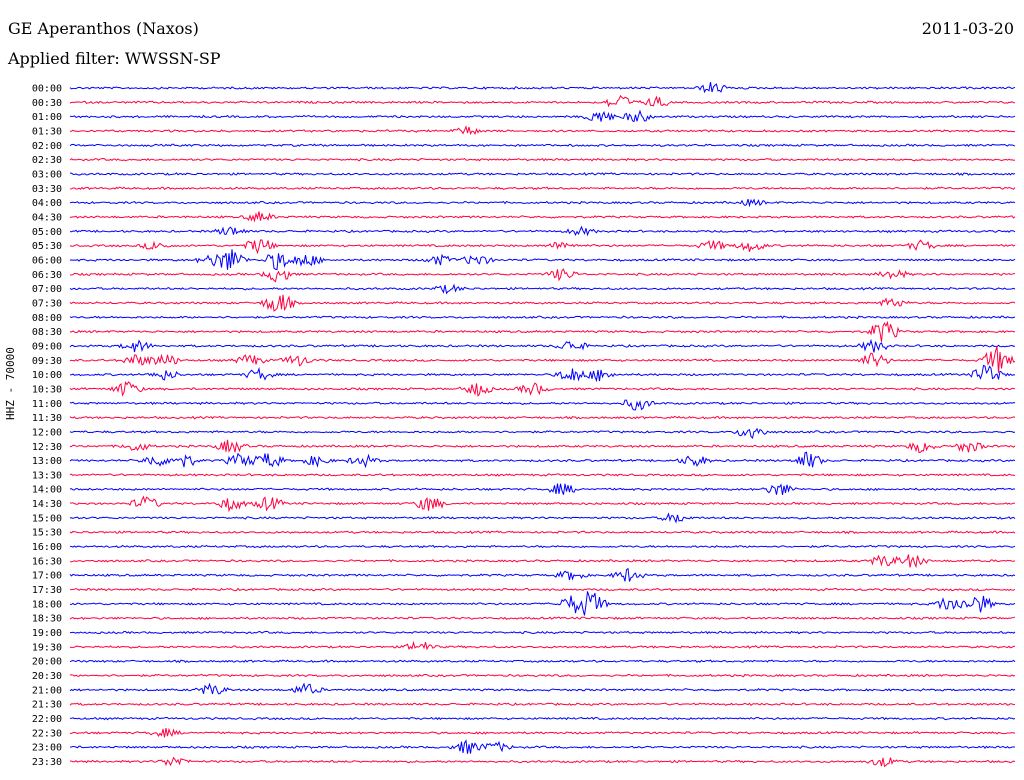 Image resolution: width=1024 pixels, height=780 pixels. I want to click on row-time-label: 22:30, so click(47, 733).